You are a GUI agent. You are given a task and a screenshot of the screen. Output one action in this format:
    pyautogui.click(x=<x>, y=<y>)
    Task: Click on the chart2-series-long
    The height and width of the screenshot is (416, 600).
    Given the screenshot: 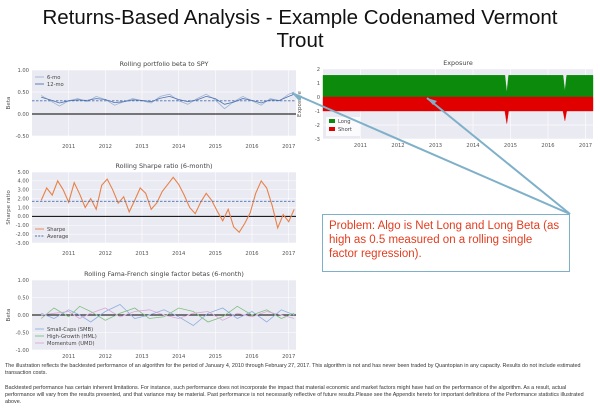 What is the action you would take?
    pyautogui.click(x=458, y=86)
    